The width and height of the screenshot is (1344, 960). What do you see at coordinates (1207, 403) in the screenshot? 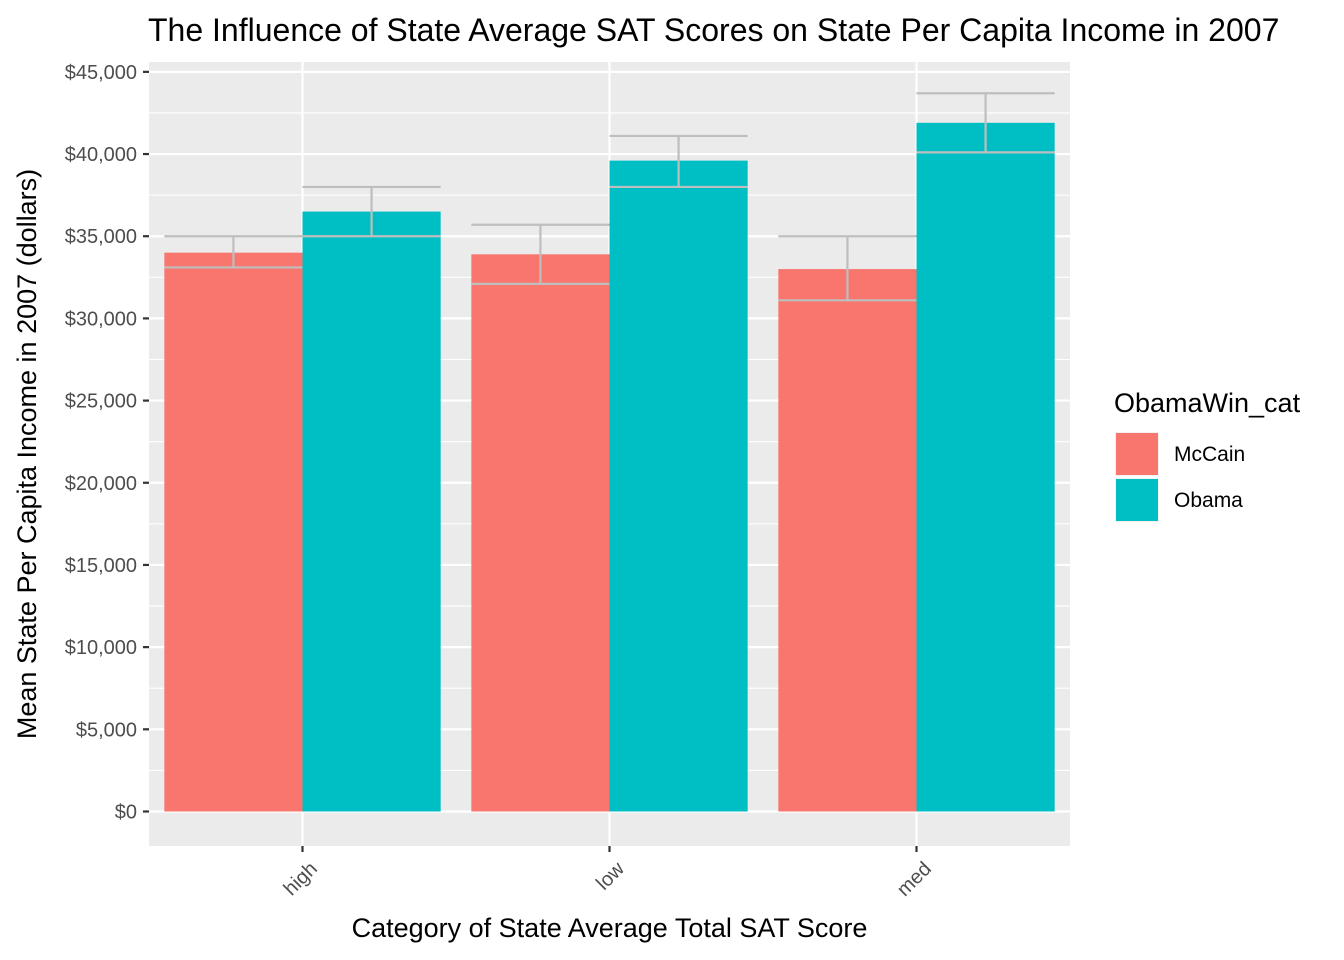
I see `legend-title: ObamaWin_cat` at bounding box center [1207, 403].